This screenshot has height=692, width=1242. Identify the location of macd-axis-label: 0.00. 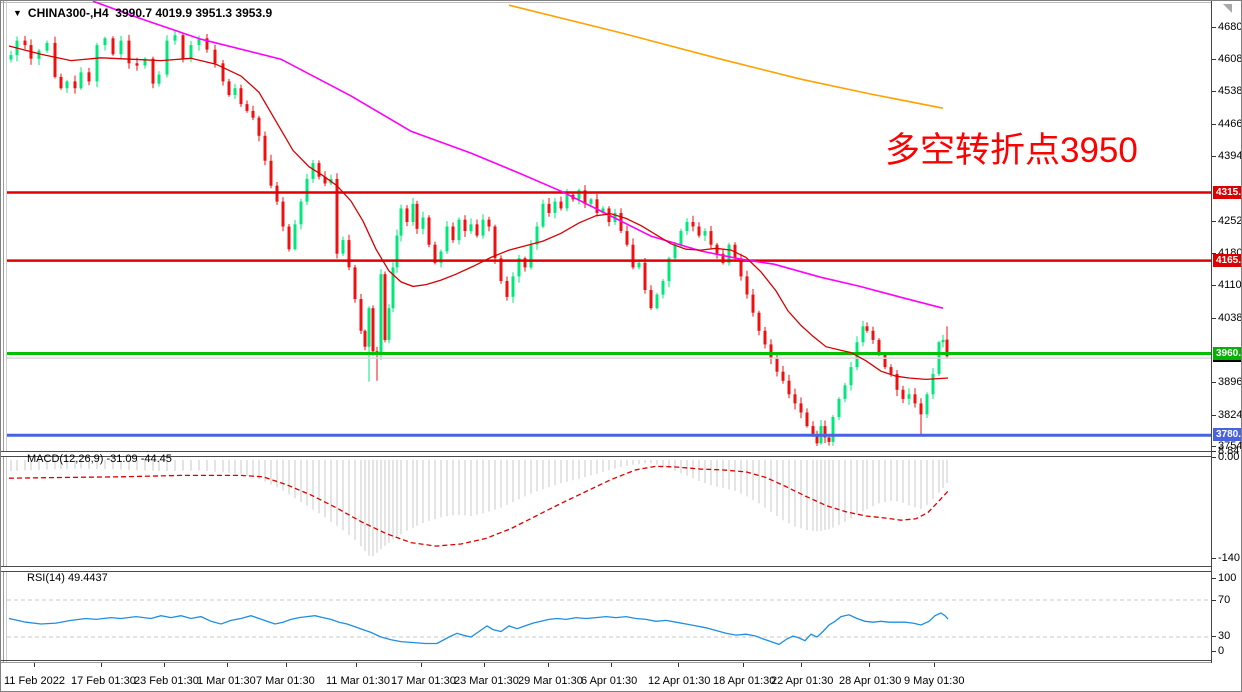
(1229, 457).